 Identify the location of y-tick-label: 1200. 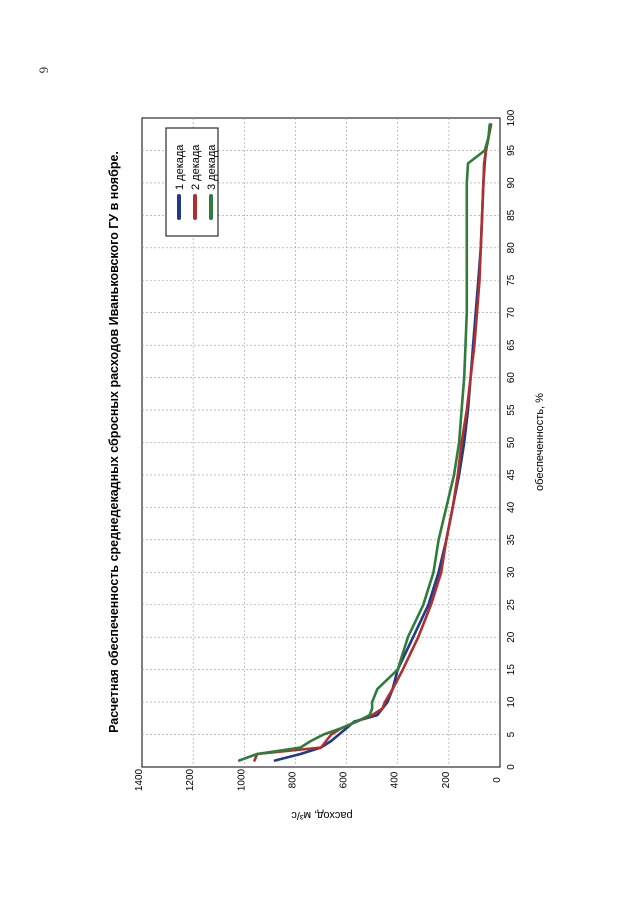
(190, 779).